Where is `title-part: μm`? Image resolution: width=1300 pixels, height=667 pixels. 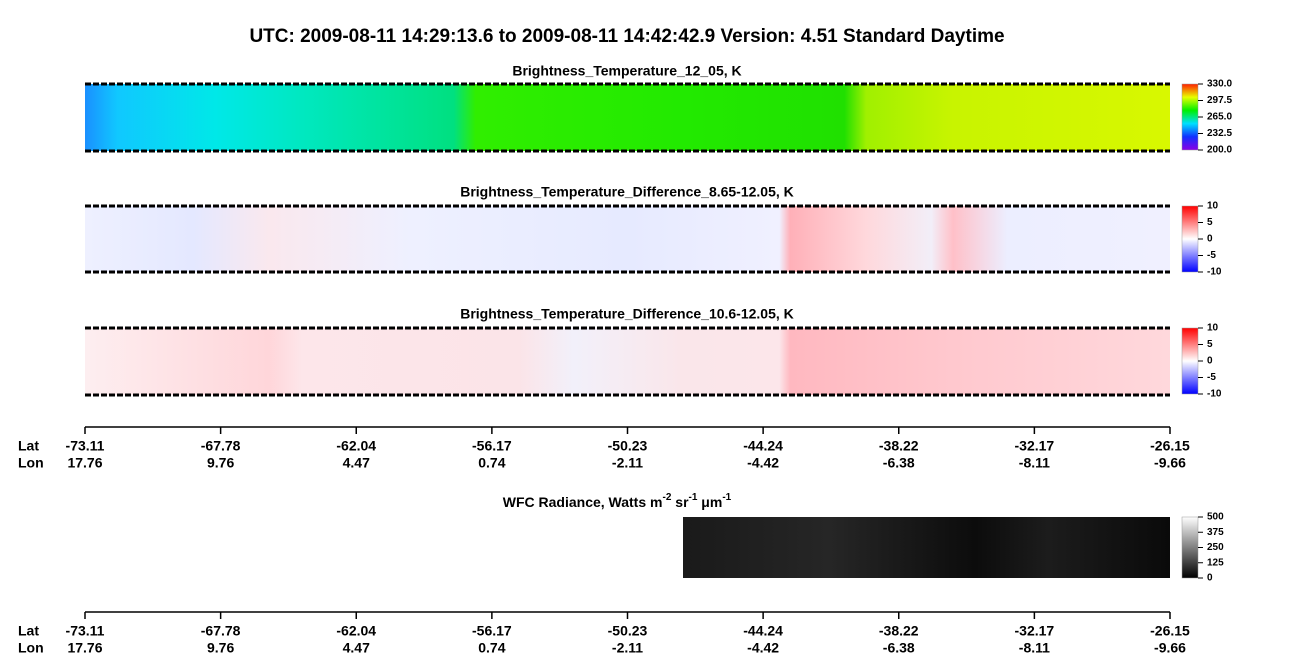
title-part: μm is located at coordinates (709, 502).